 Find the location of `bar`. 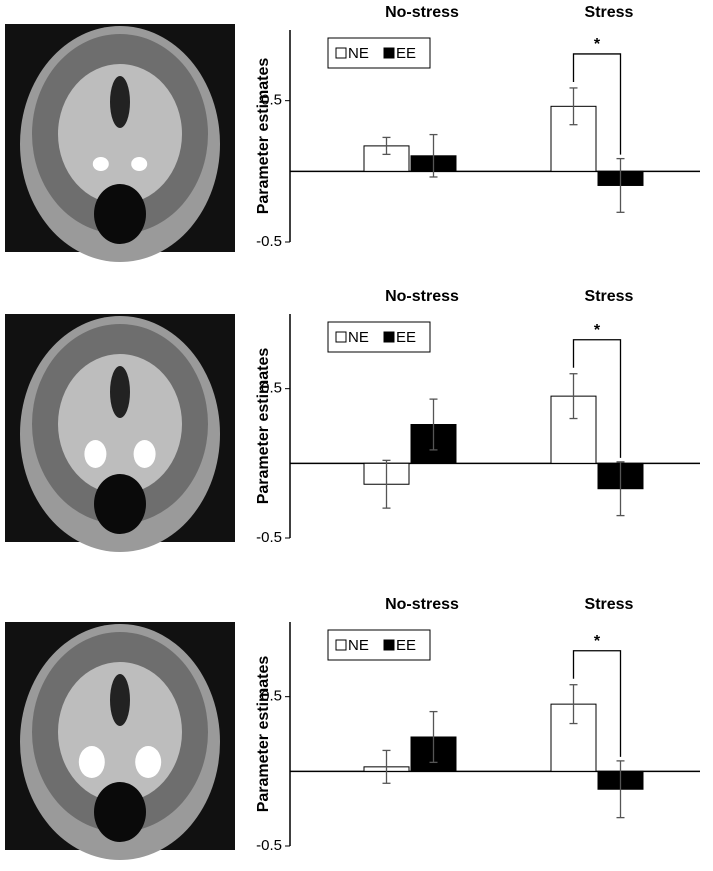

bar is located at coordinates (573, 138).